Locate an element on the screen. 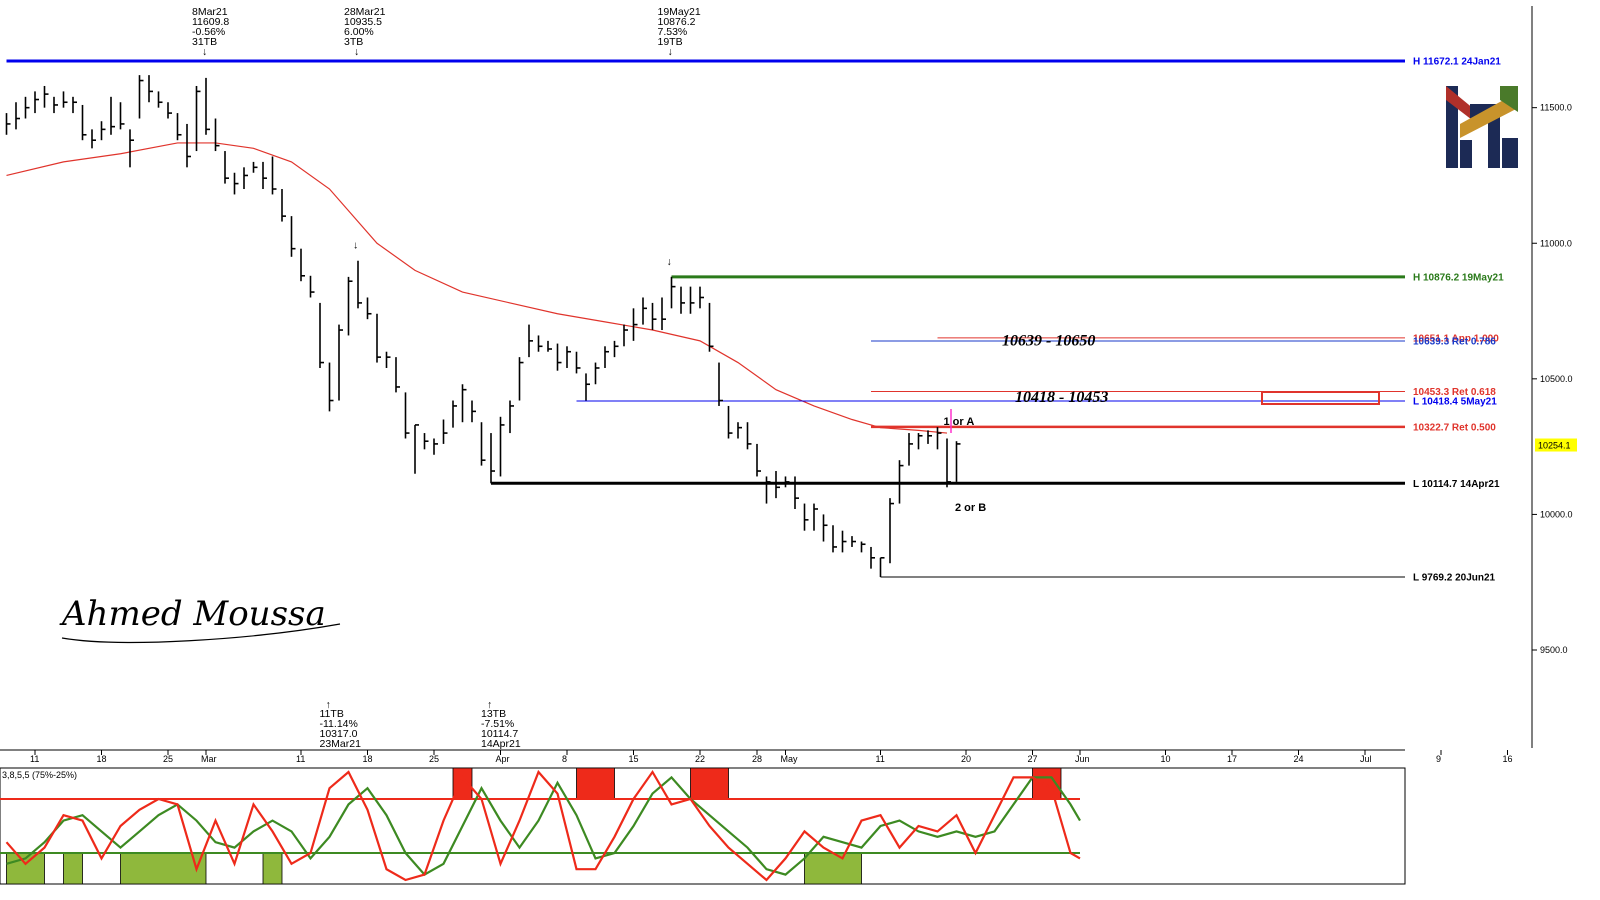 The height and width of the screenshot is (900, 1600). level-label-5: L 10418.4 5May21 is located at coordinates (1455, 401).